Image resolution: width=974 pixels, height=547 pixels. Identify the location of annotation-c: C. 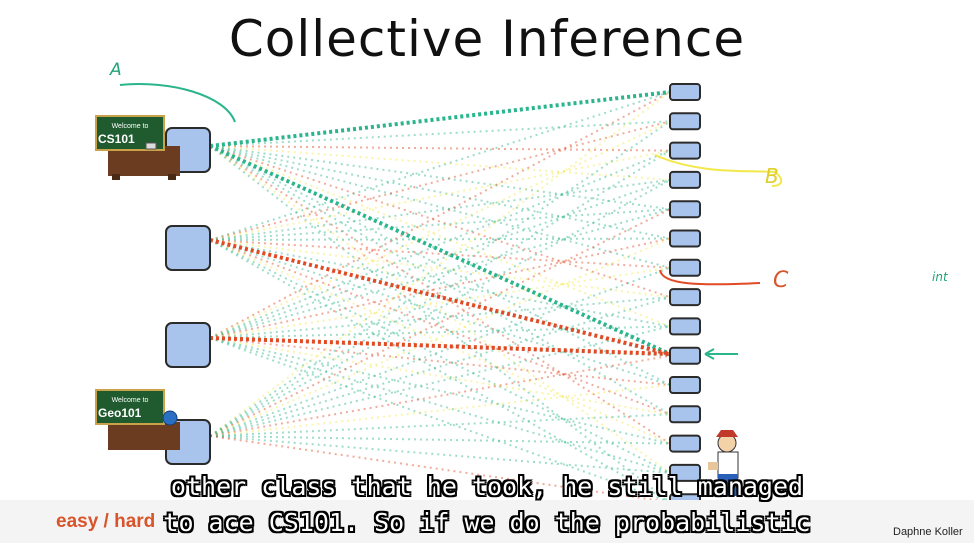
(781, 280).